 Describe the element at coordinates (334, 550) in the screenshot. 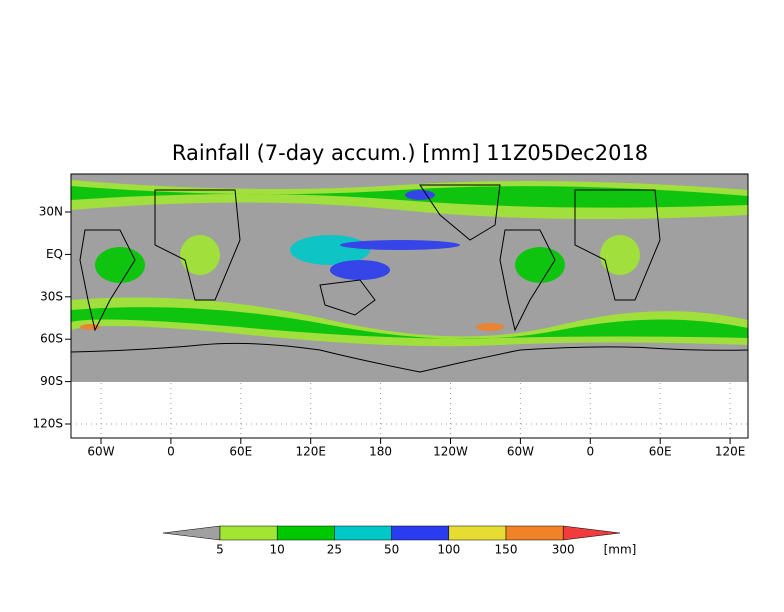

I see `colorbar-label: 25` at that location.